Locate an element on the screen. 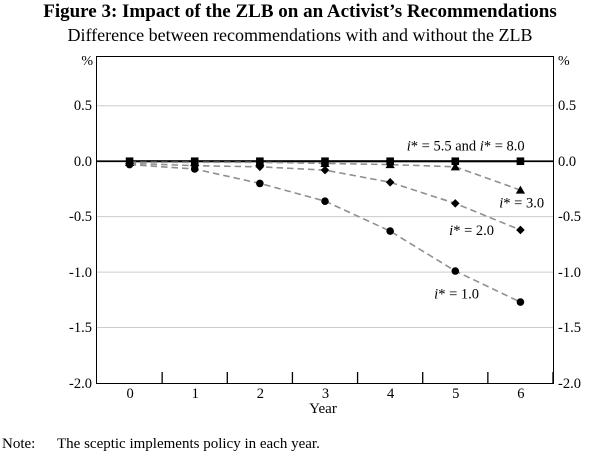 The height and width of the screenshot is (459, 600). series-label: i* = 3.0 is located at coordinates (521, 203).